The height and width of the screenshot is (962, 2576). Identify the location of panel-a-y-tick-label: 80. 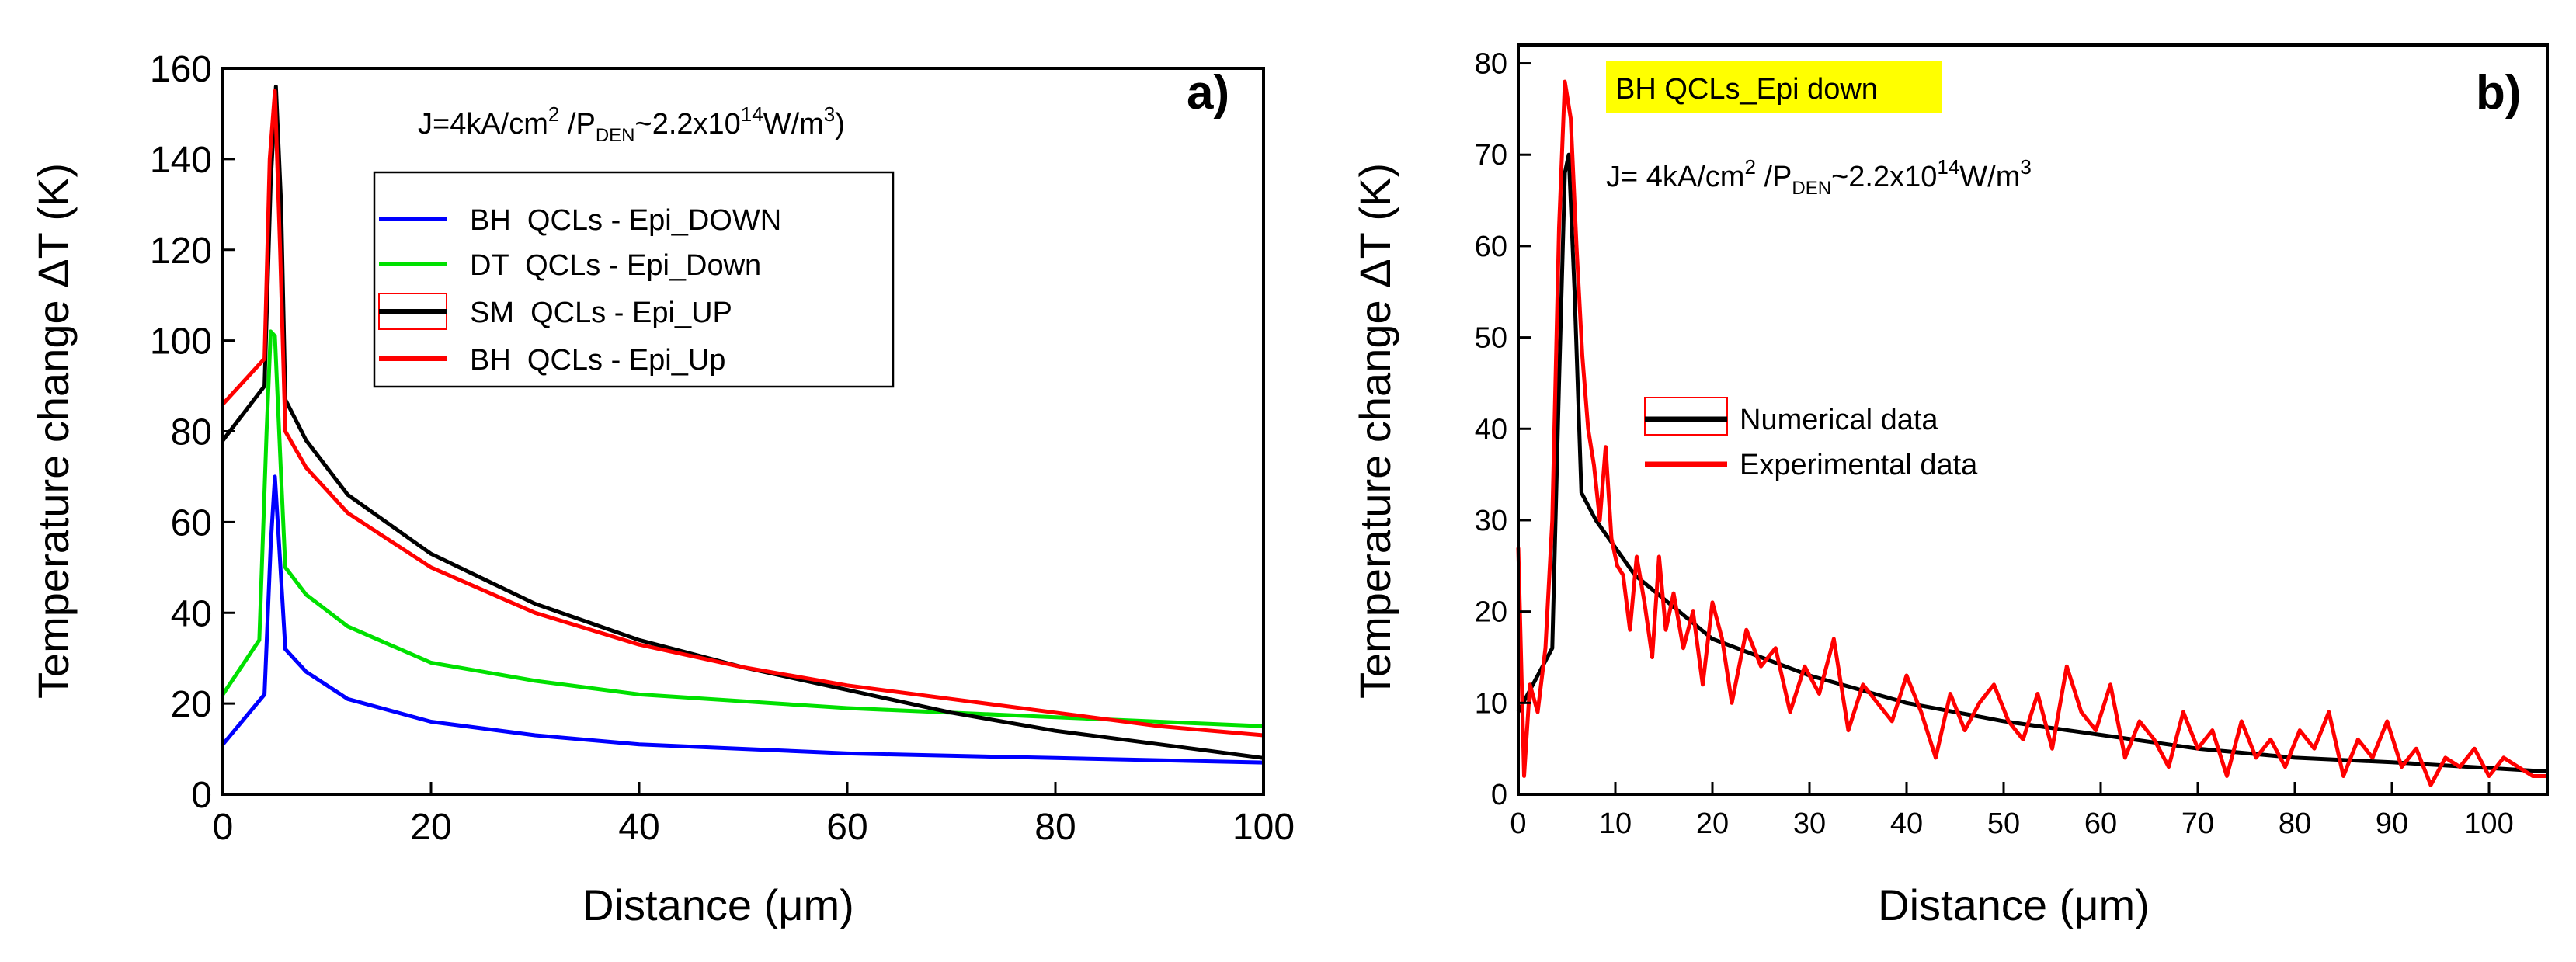
(191, 433).